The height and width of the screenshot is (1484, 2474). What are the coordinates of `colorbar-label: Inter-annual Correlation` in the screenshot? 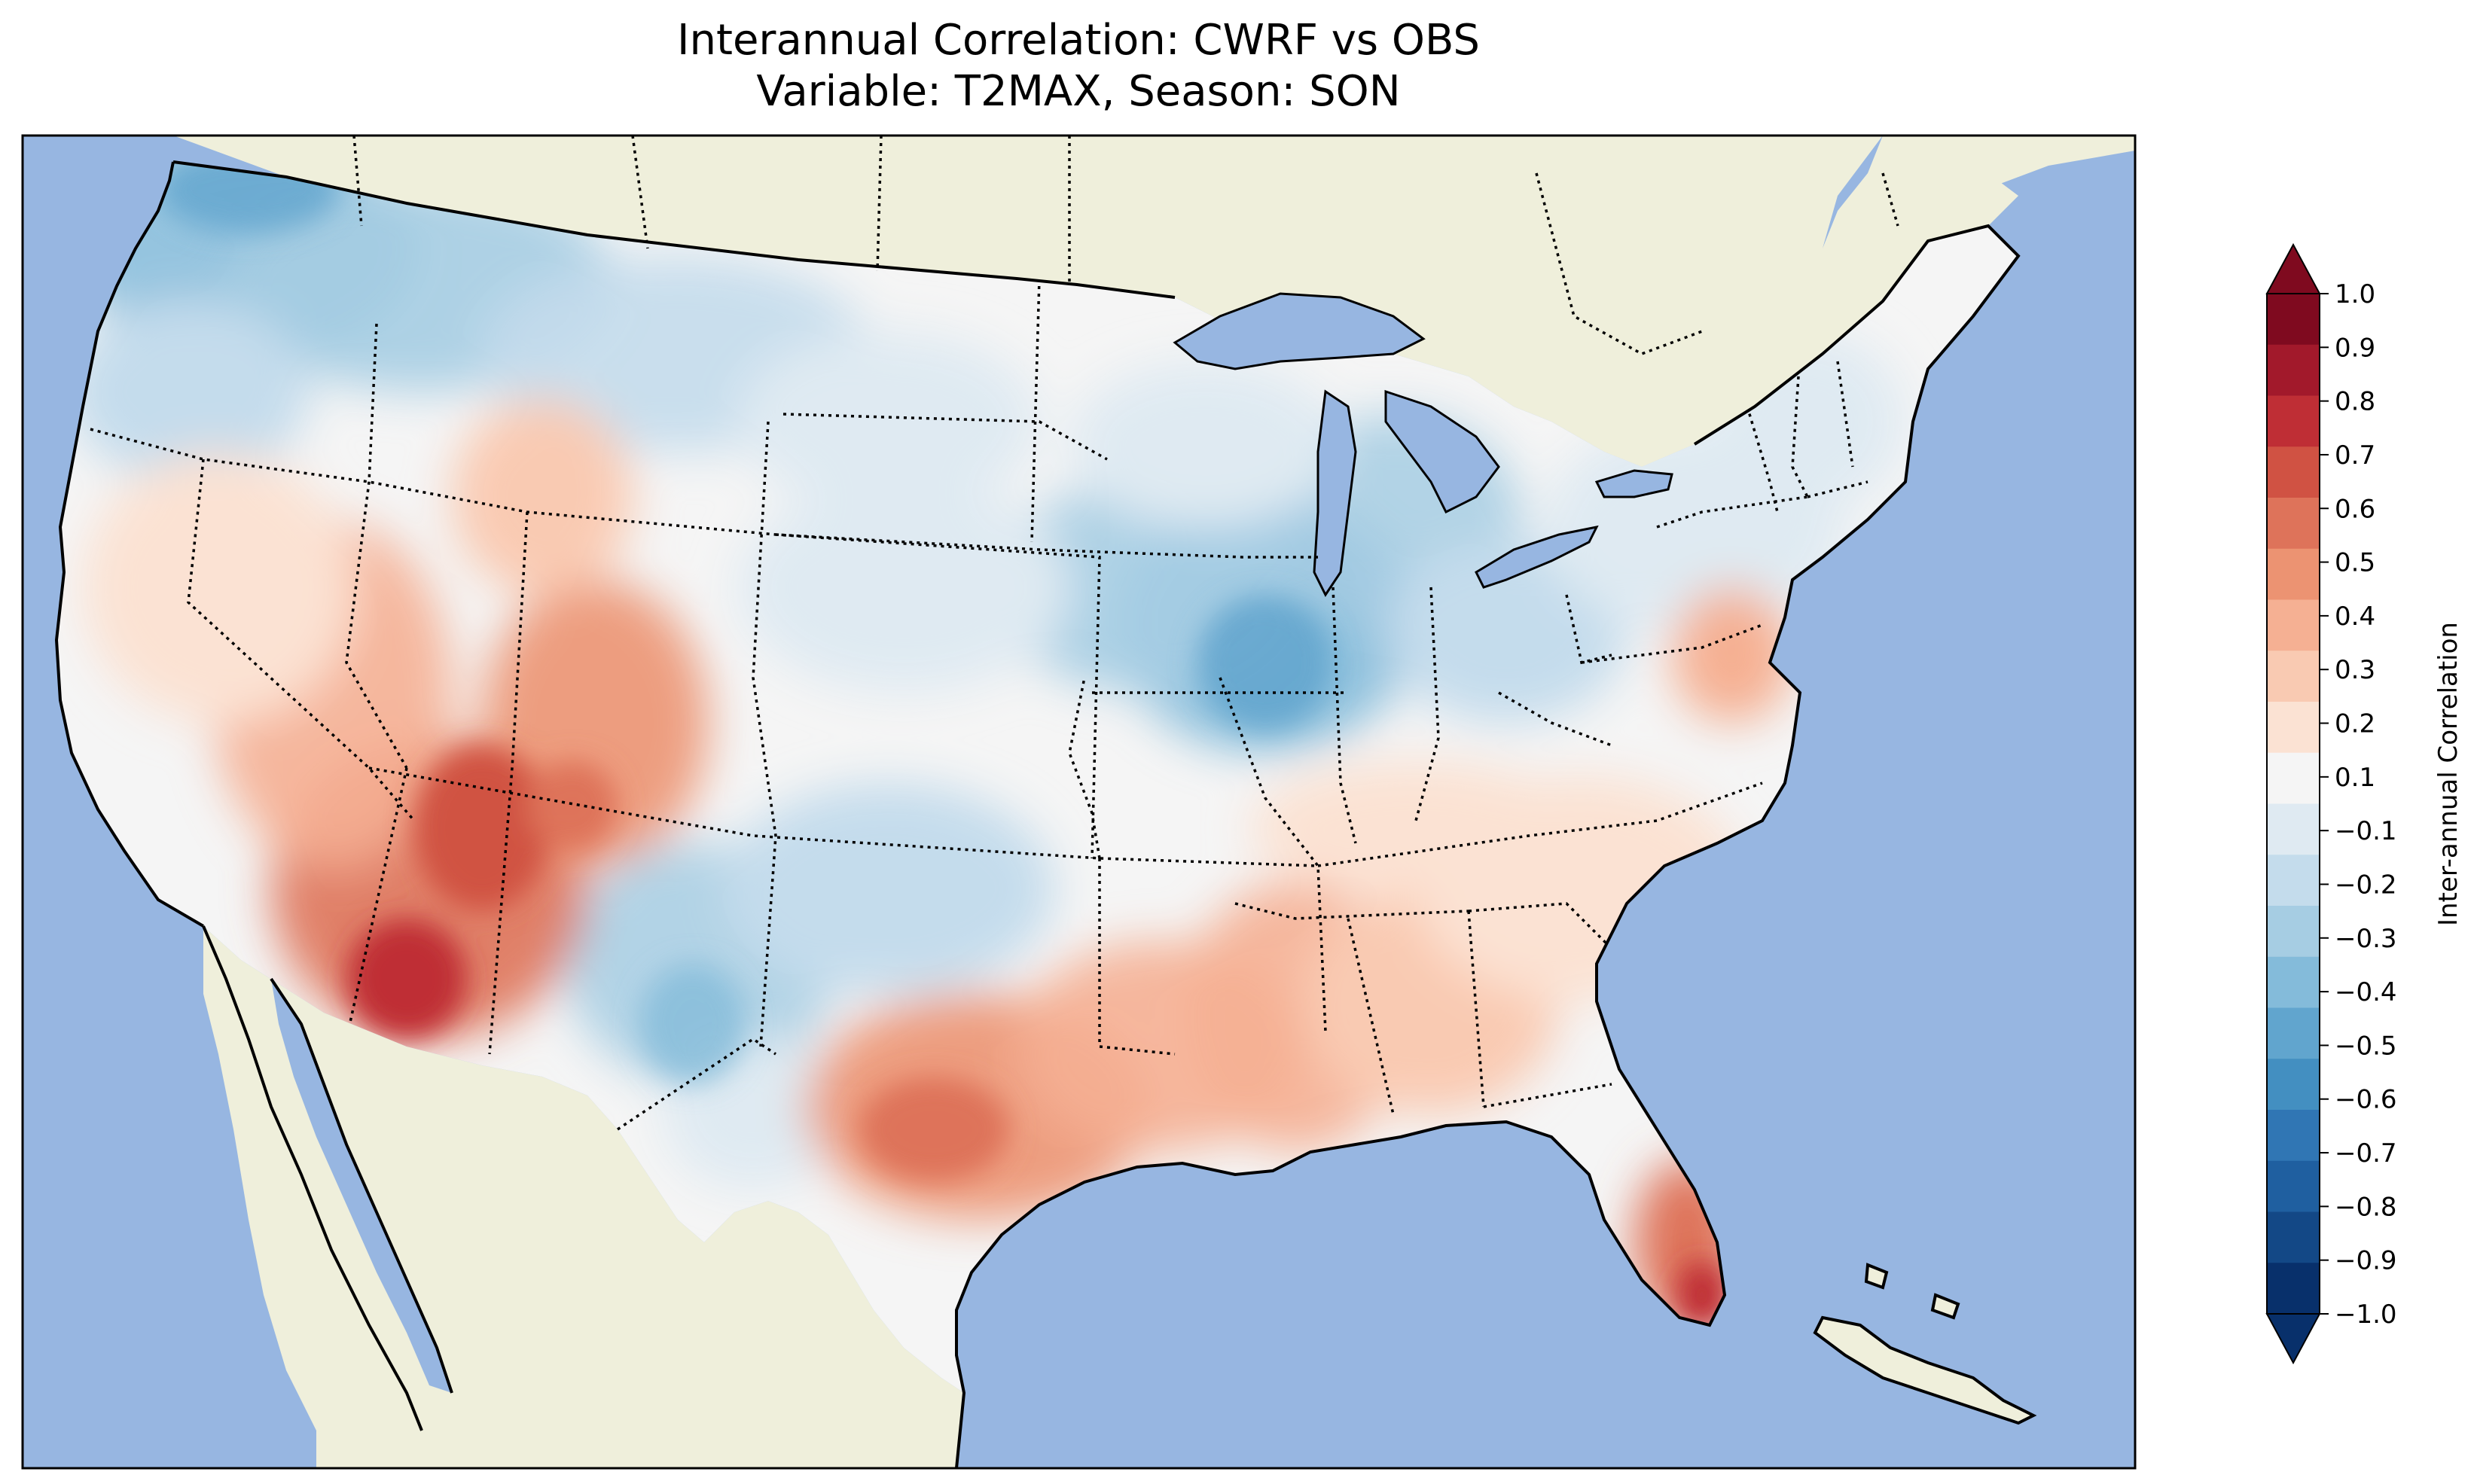 It's located at (2448, 774).